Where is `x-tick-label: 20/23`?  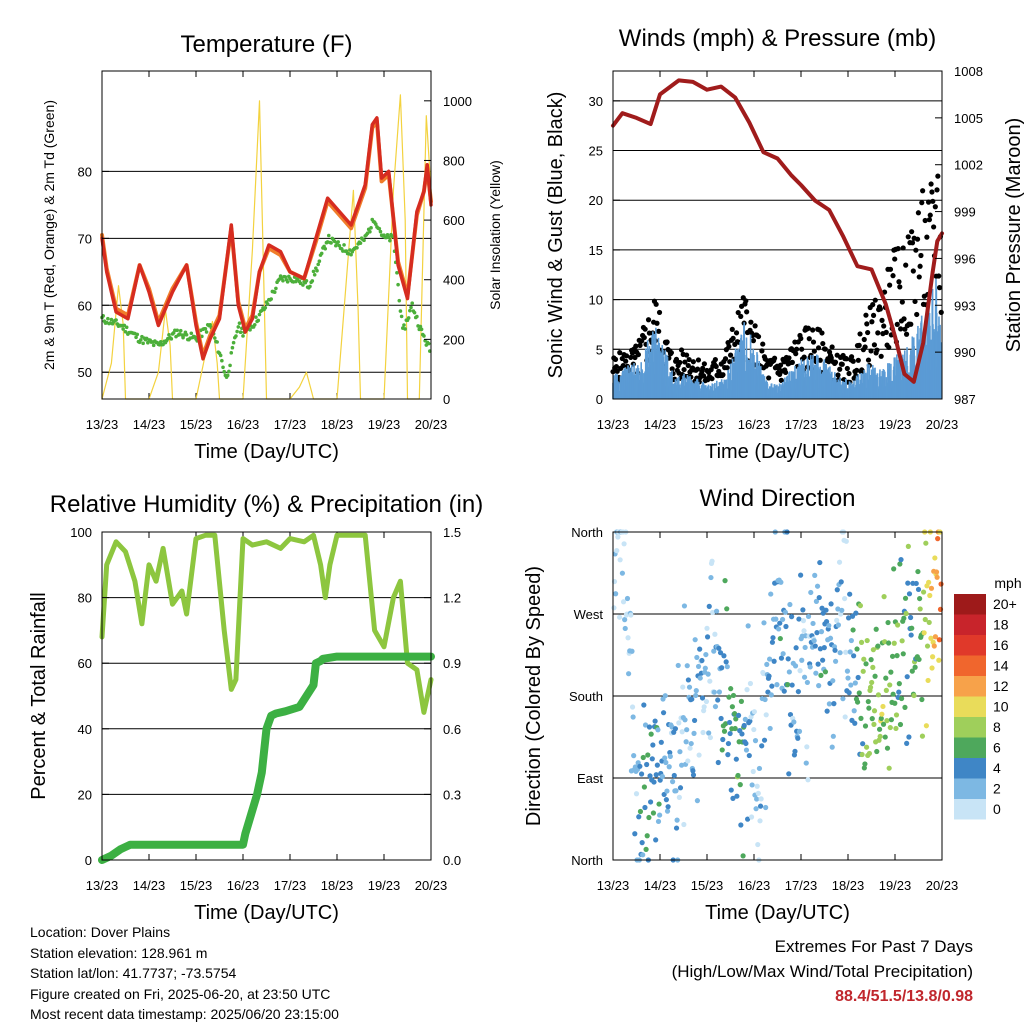 x-tick-label: 20/23 is located at coordinates (942, 424).